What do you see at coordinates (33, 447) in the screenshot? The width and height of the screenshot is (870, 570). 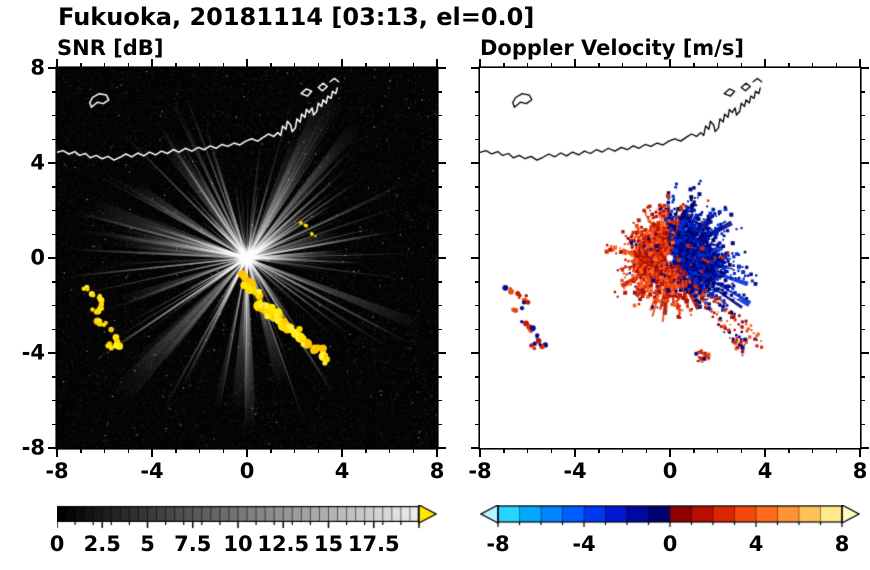 I see `y-tick-label: -8` at bounding box center [33, 447].